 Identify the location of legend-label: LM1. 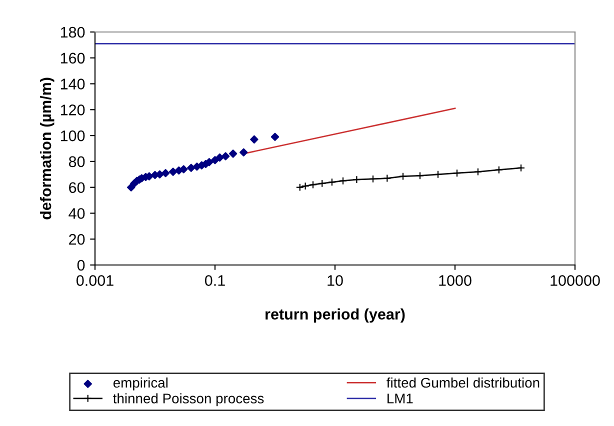
(400, 399).